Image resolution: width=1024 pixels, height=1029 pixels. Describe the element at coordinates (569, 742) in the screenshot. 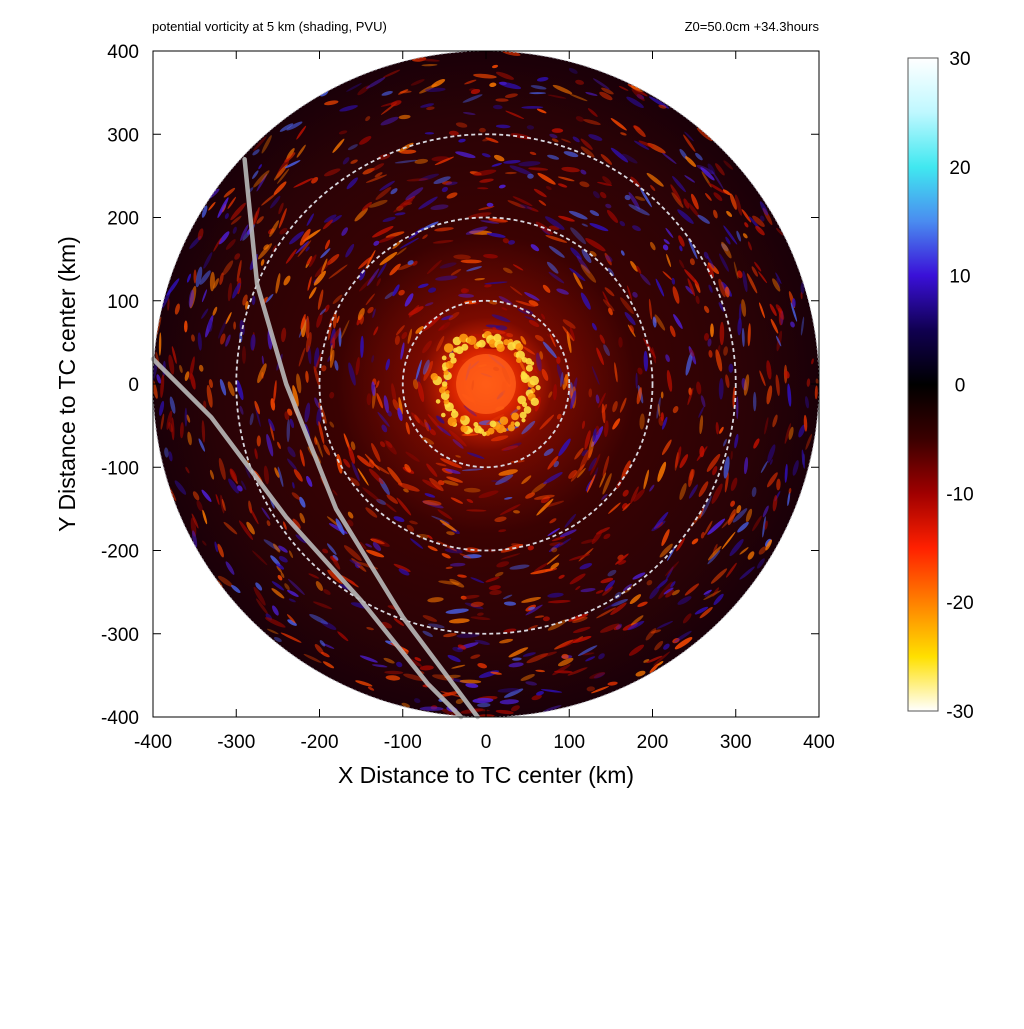

I see `x-tick-label: 100` at that location.